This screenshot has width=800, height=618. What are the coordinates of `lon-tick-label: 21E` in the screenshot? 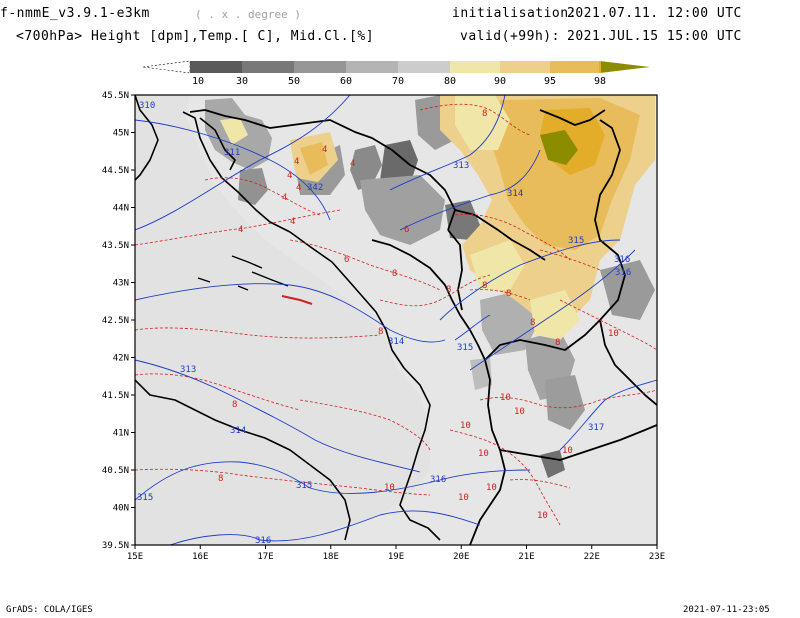 It's located at (526, 557).